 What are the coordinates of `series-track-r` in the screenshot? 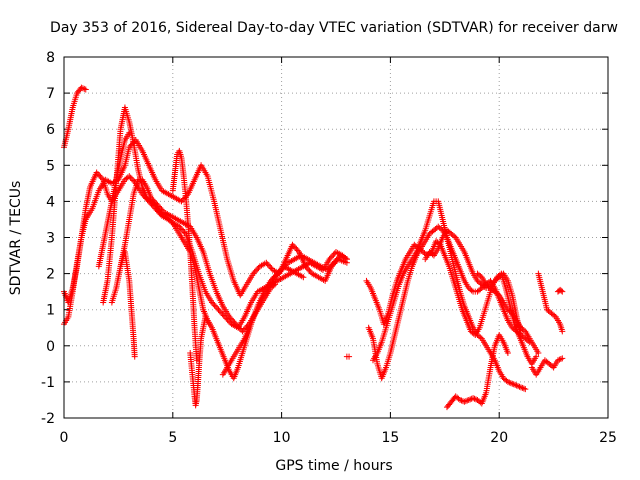 It's located at (560, 290).